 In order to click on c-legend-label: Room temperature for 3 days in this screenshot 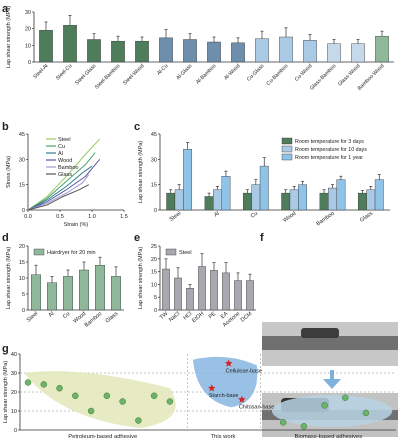, I will do `click(329, 142)`.